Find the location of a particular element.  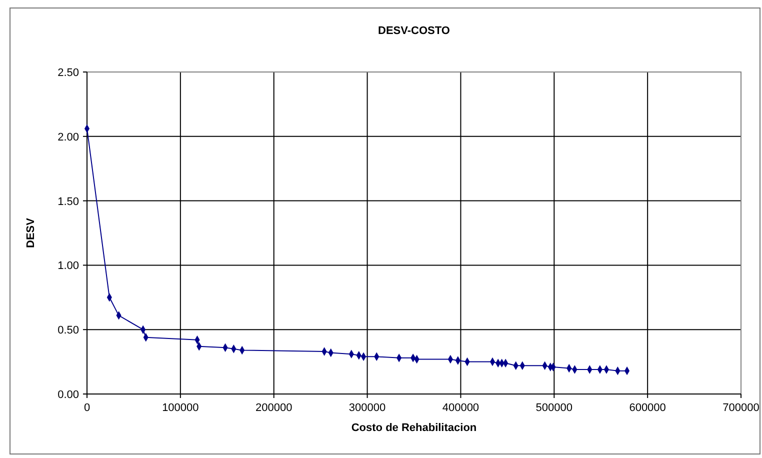

x-tick-label: 200000 is located at coordinates (274, 408).